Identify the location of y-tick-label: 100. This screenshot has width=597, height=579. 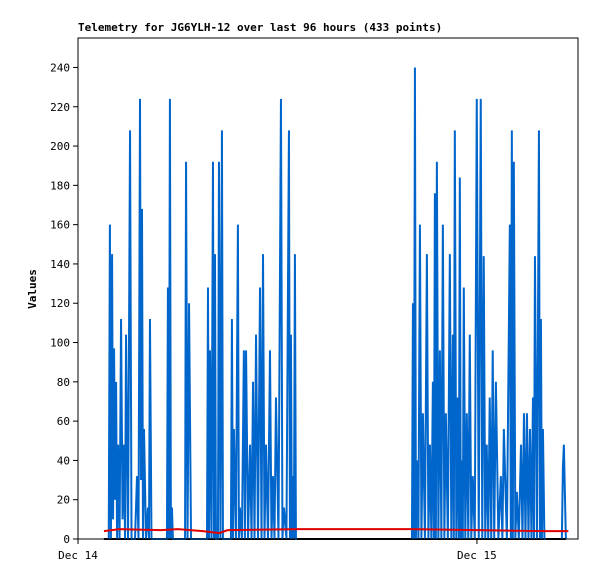
(60, 343).